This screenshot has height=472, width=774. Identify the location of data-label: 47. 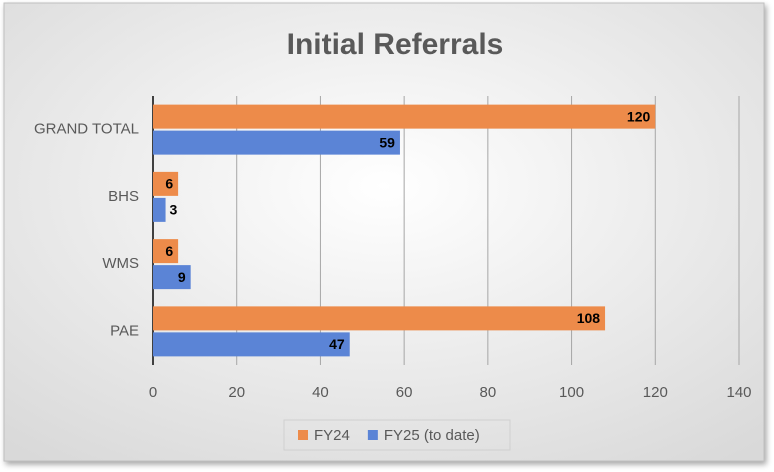
(337, 344).